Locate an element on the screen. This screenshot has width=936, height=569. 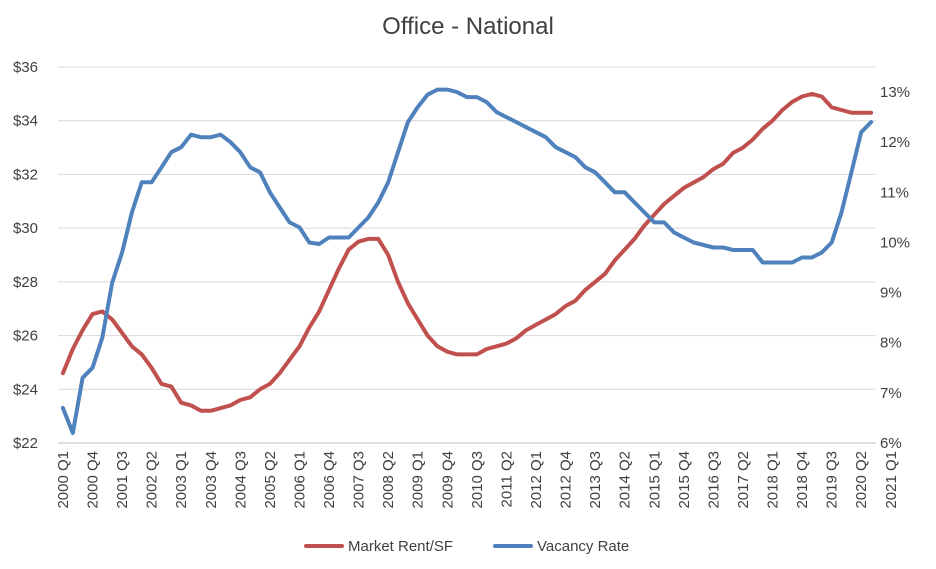
x-tick-label: 2009 Q1 is located at coordinates (418, 480).